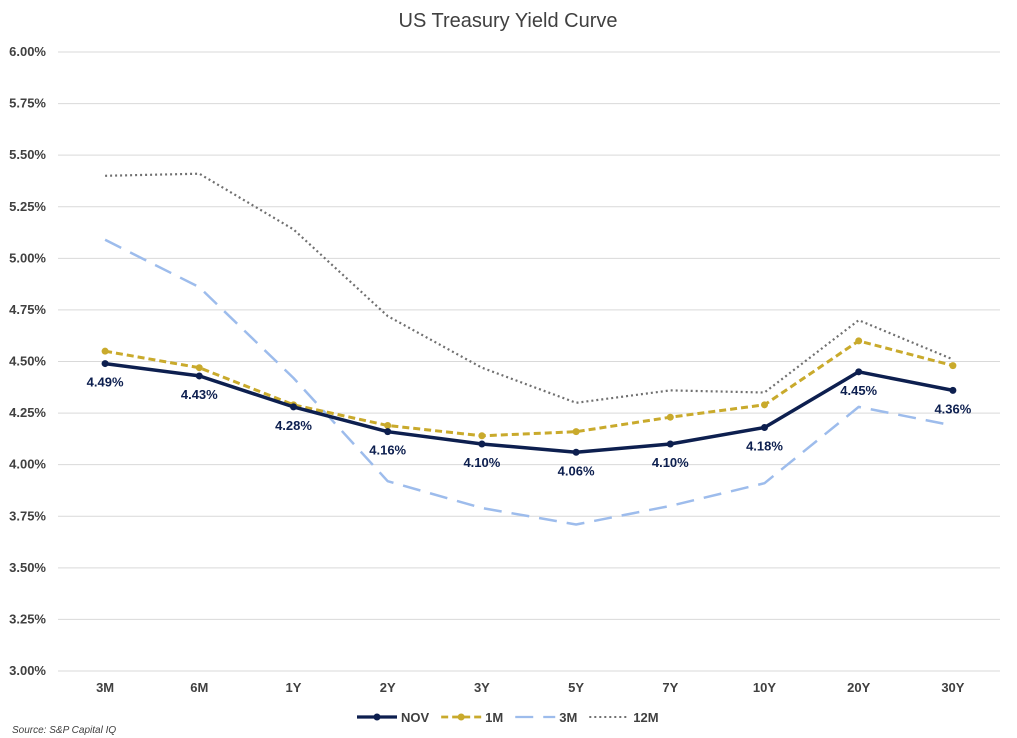 Image resolution: width=1017 pixels, height=738 pixels. I want to click on x-tick-label: 10Y, so click(764, 687).